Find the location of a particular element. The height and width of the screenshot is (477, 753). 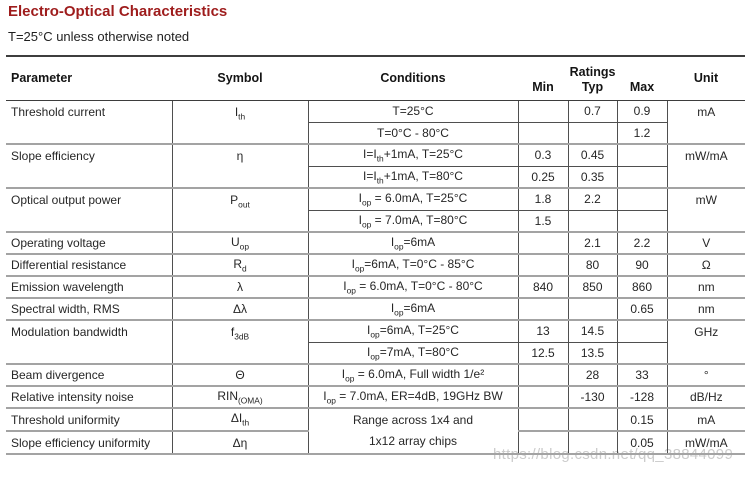

cell-symbol: Δη is located at coordinates (239, 442).